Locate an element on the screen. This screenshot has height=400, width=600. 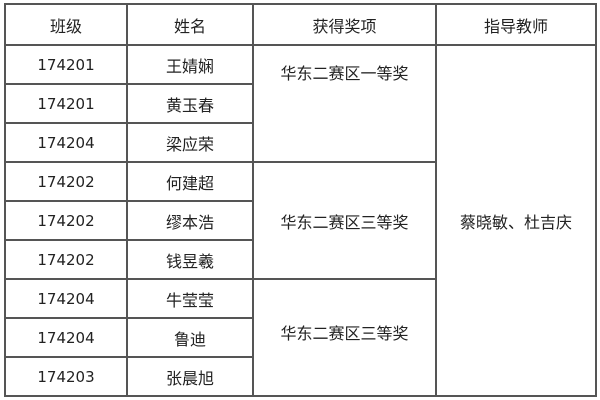
header-class: 班级 is located at coordinates (66, 24).